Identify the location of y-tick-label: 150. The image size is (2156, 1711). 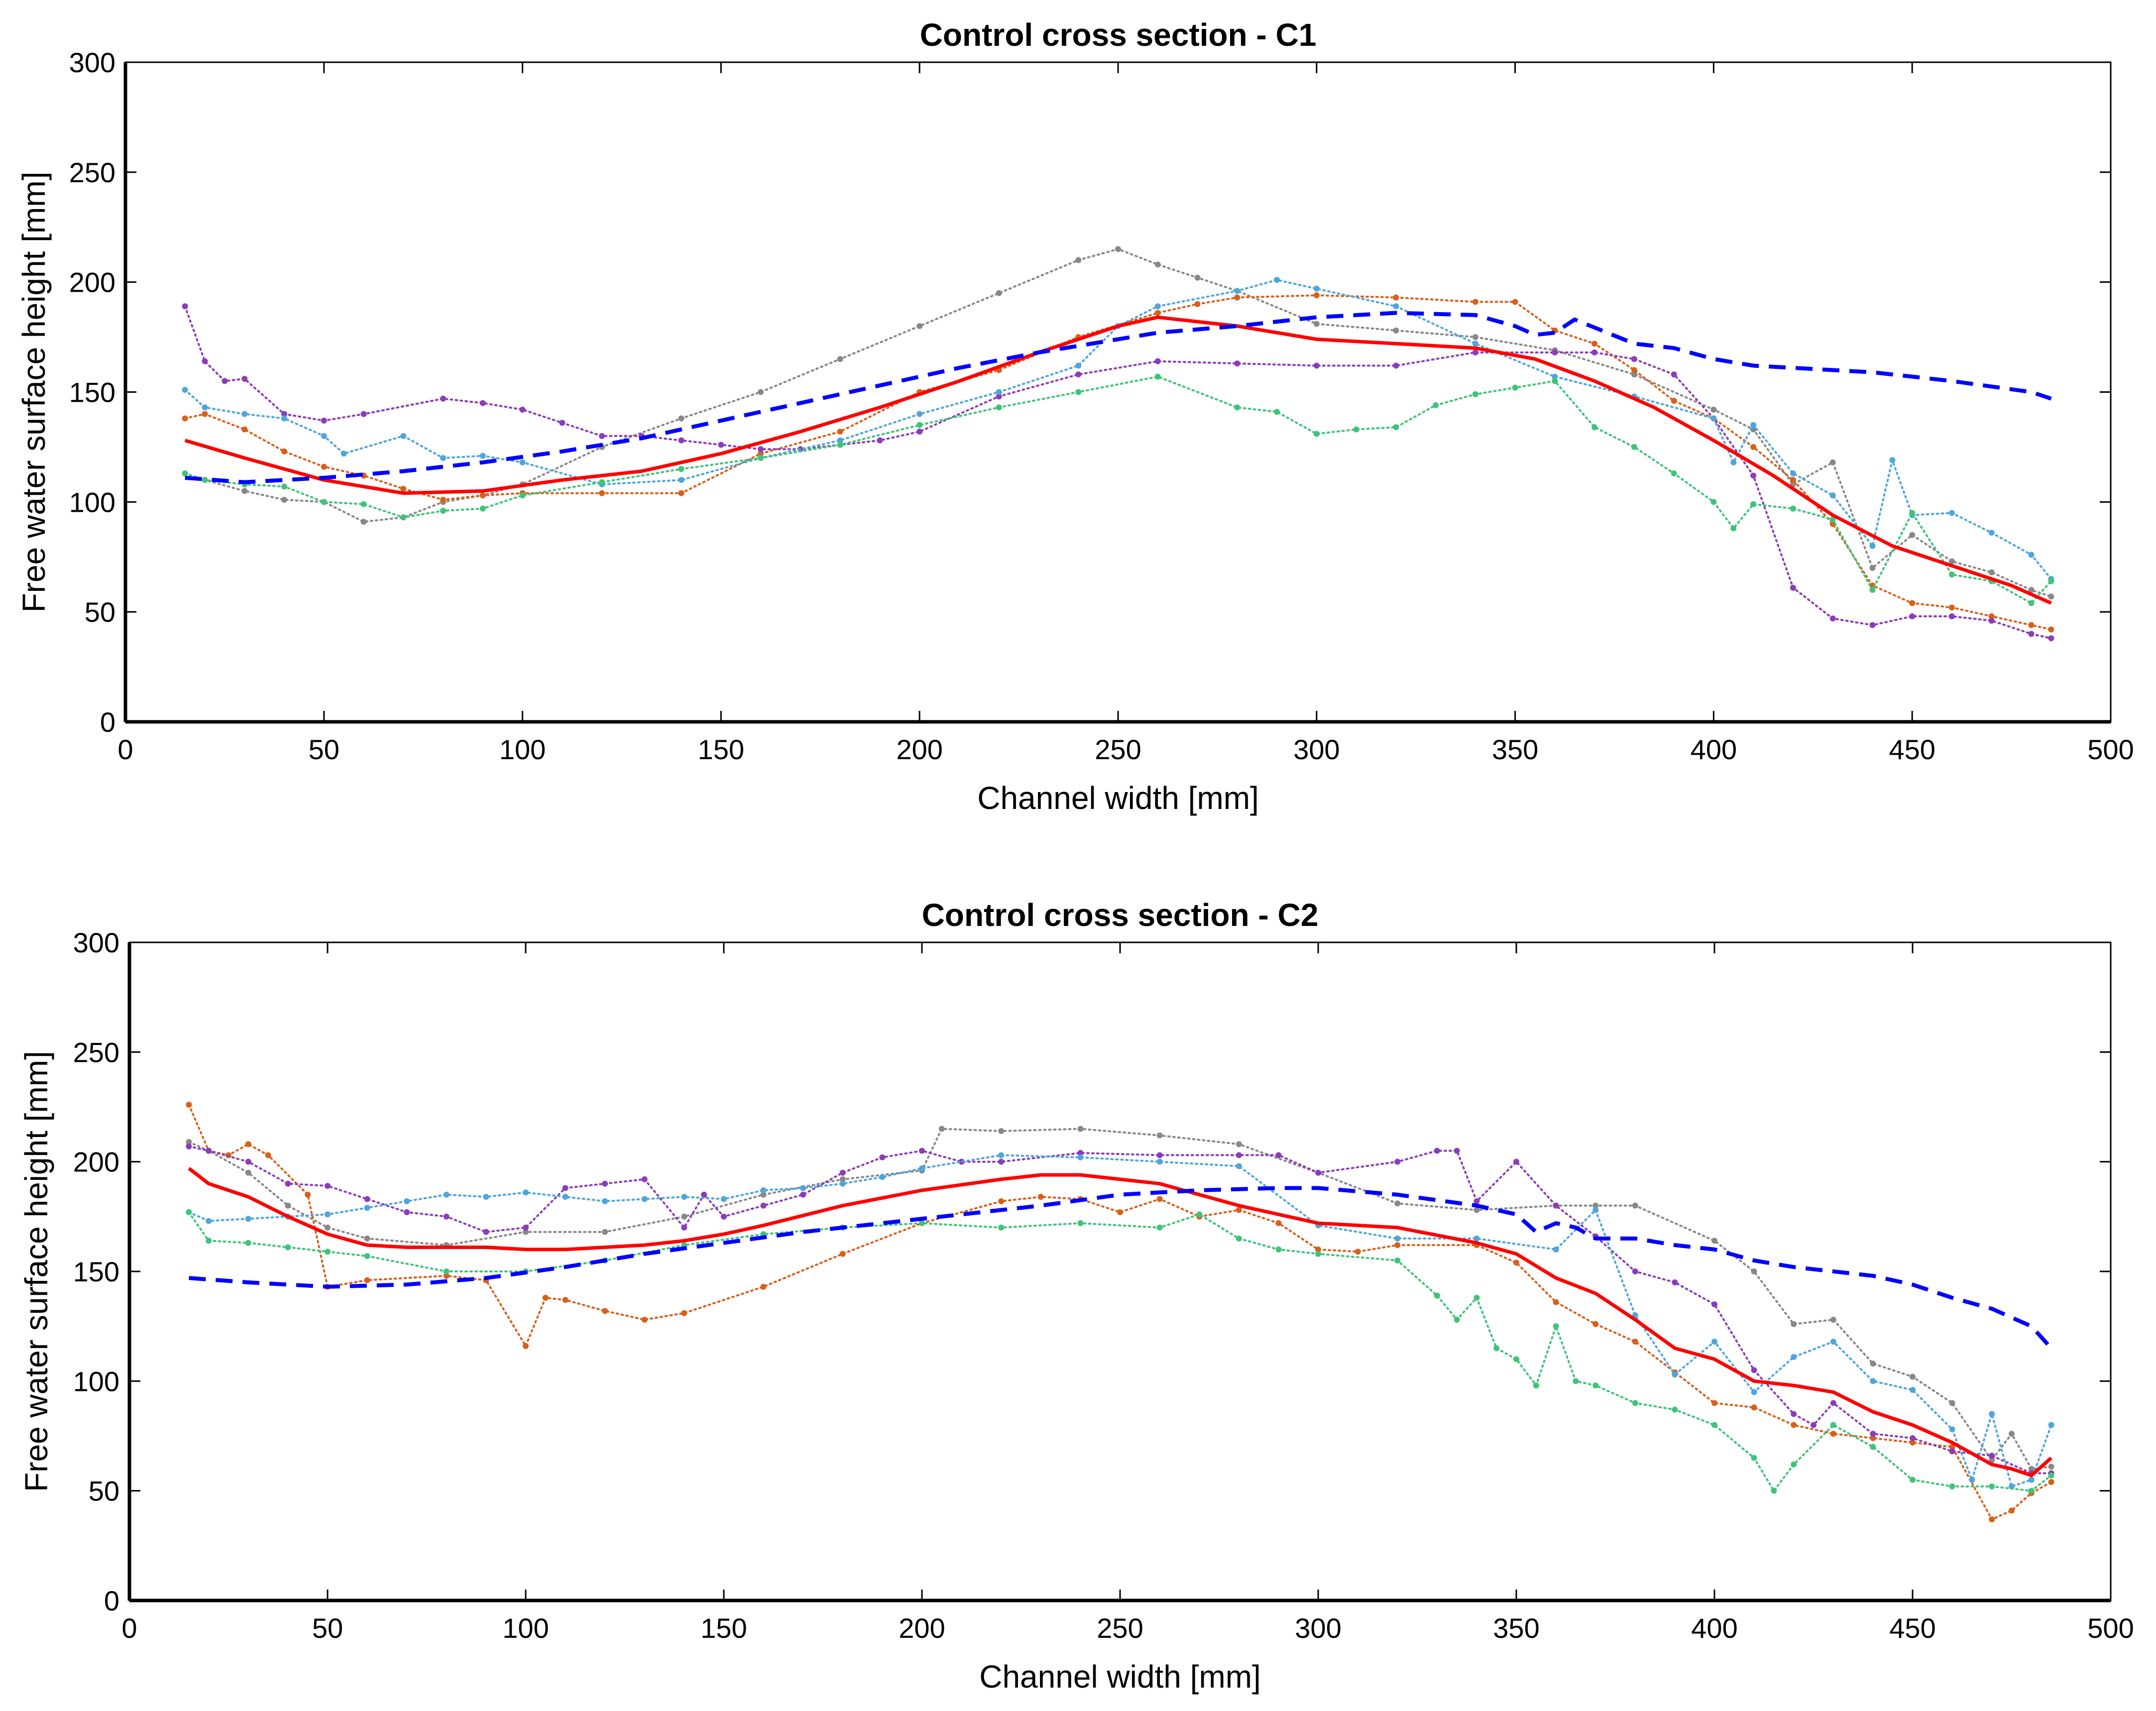
(96, 1271).